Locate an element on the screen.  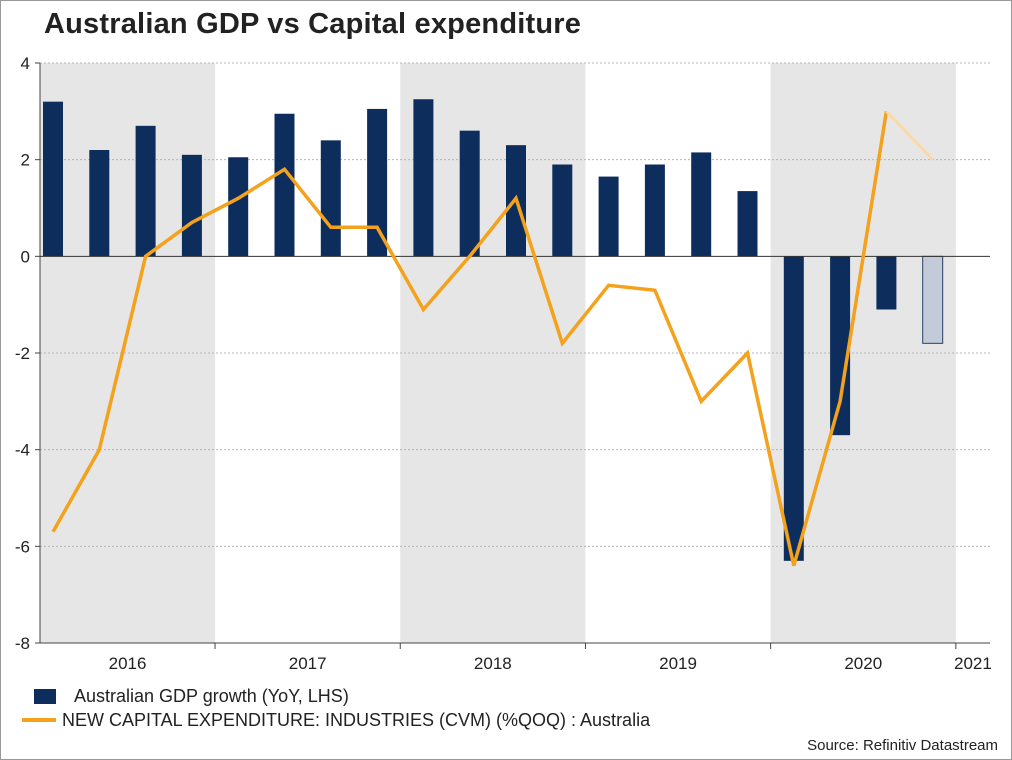
y-tick-label: -2 is located at coordinates (22, 353).